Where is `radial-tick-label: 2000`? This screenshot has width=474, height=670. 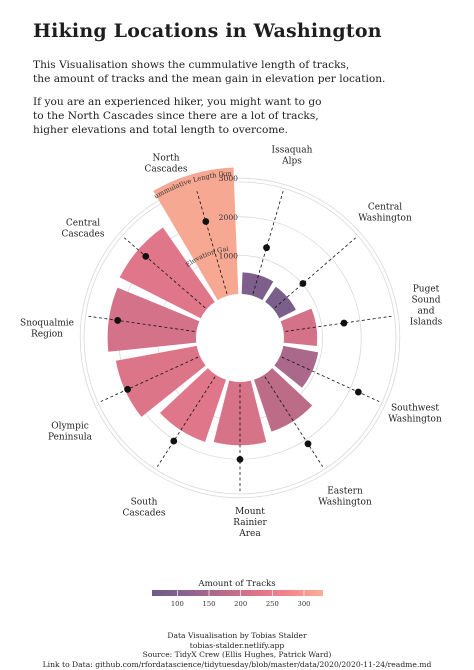
radial-tick-label: 2000 is located at coordinates (228, 217).